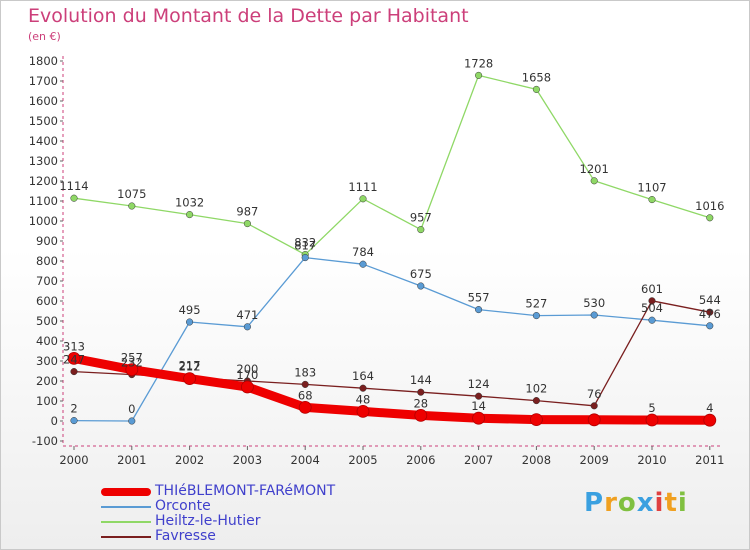 The width and height of the screenshot is (750, 550). Describe the element at coordinates (645, 503) in the screenshot. I see `logo-letter-4: x` at that location.